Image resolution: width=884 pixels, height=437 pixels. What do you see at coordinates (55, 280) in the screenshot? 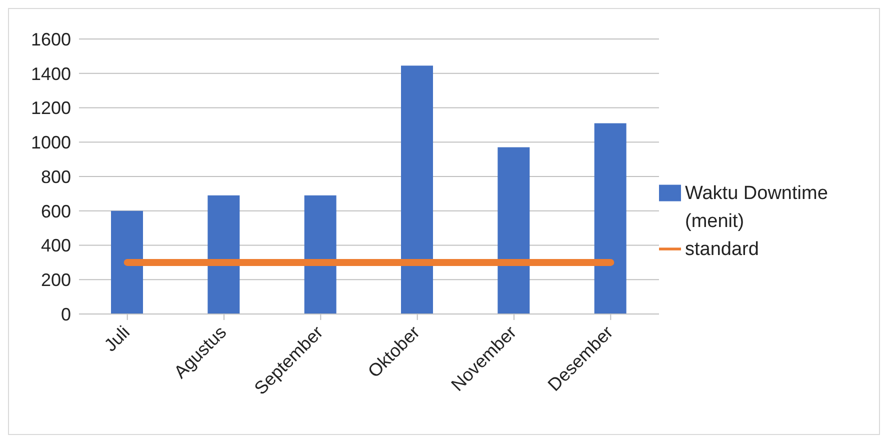
I see `y-tick-label: 200` at bounding box center [55, 280].